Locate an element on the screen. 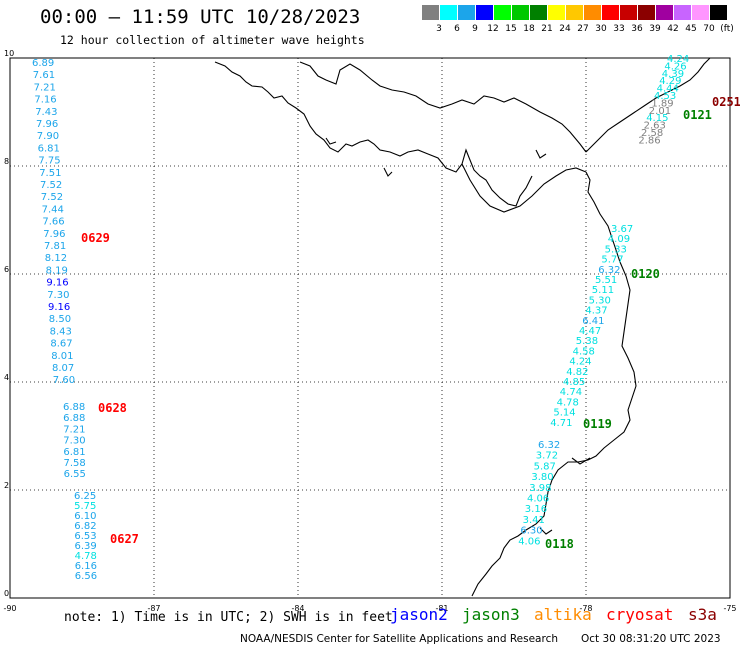 The image size is (740, 650). wave-height-value: 4.06 is located at coordinates (538, 499).